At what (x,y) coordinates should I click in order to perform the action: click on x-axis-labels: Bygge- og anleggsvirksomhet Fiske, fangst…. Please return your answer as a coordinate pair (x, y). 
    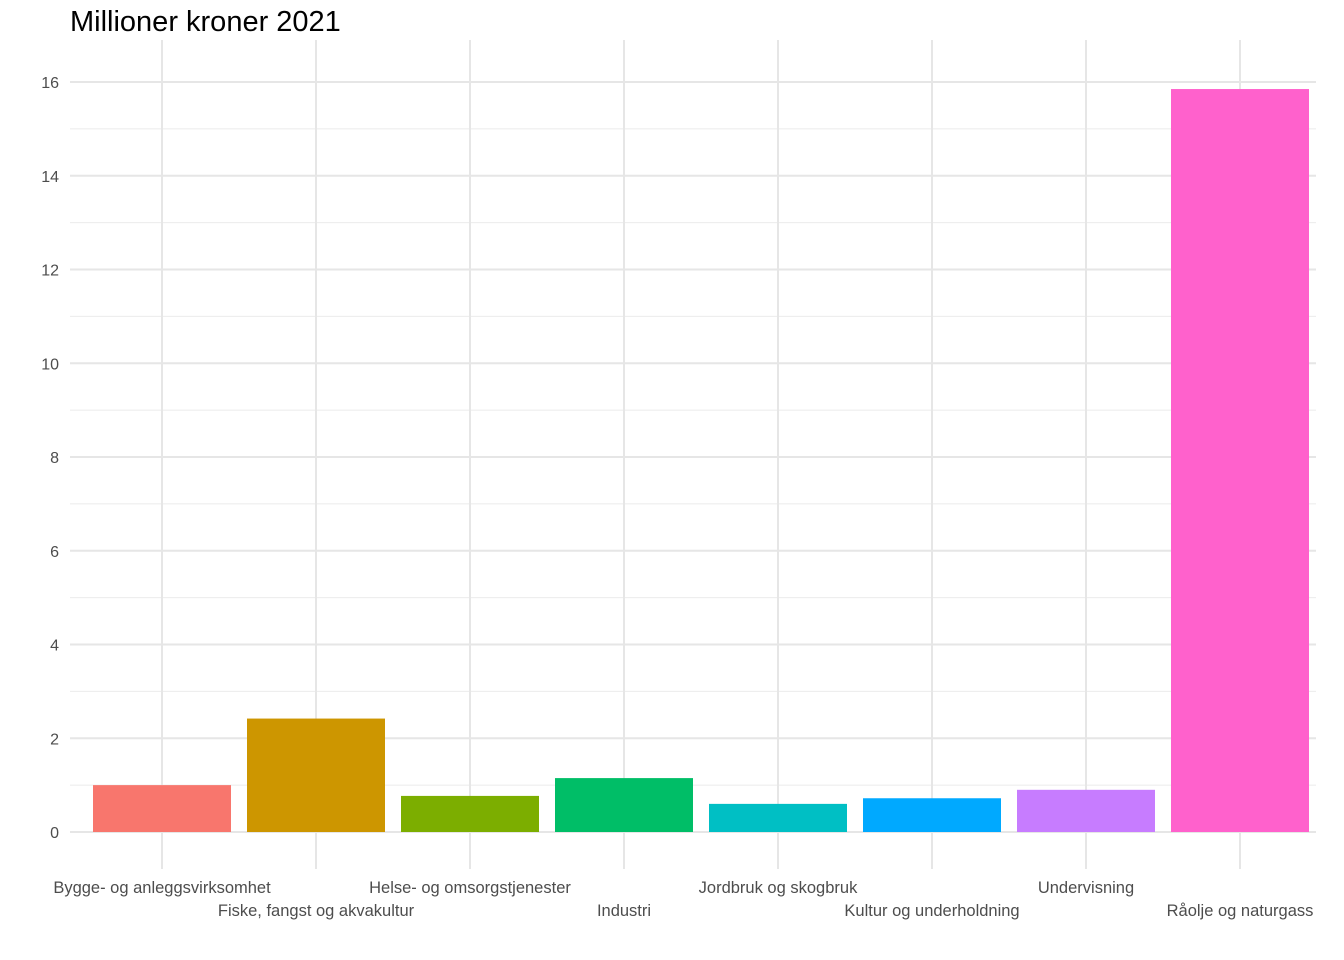
    Looking at the image, I should click on (683, 899).